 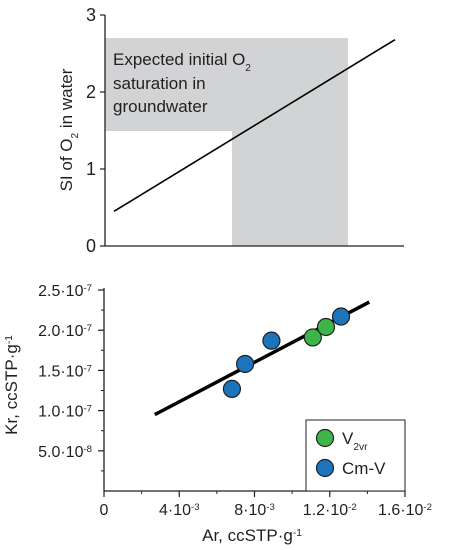 I want to click on y-tick-label: 2.5·10-7, so click(x=65, y=292).